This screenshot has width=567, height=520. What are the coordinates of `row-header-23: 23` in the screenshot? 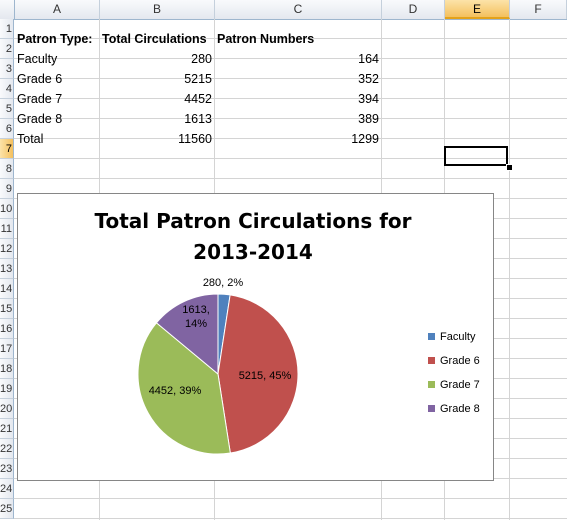 It's located at (7, 469).